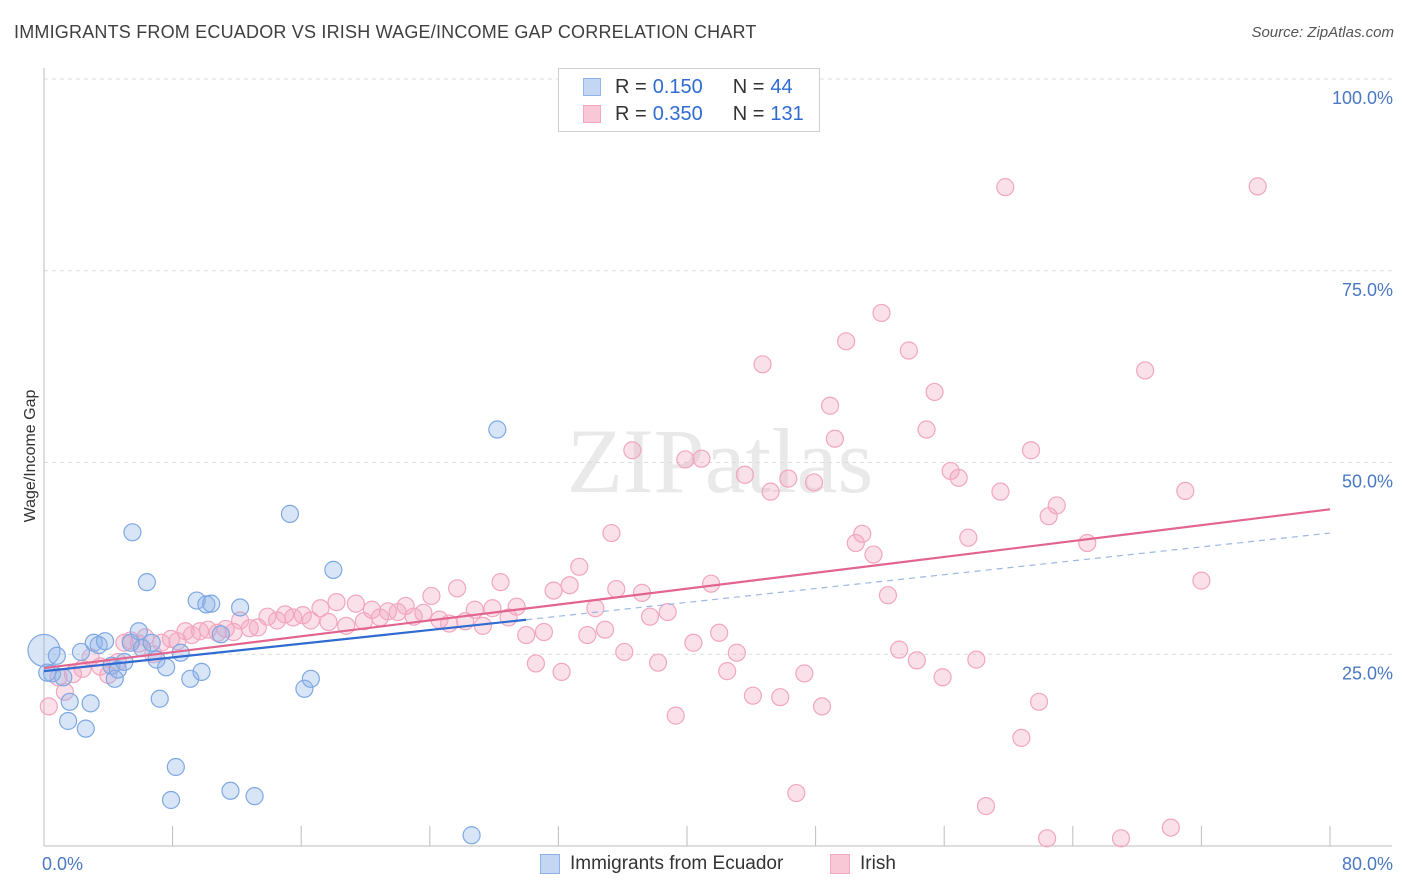 Image resolution: width=1406 pixels, height=892 pixels. What do you see at coordinates (781, 86) in the screenshot?
I see `legend-n-value: 44` at bounding box center [781, 86].